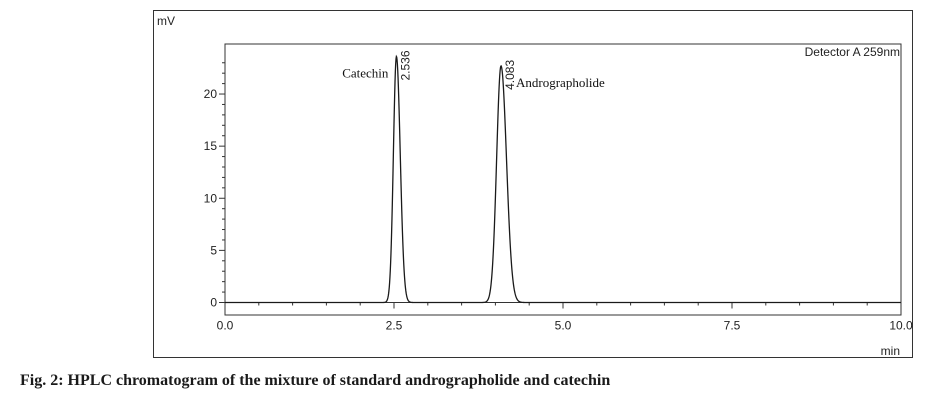 Image resolution: width=927 pixels, height=403 pixels. Describe the element at coordinates (901, 325) in the screenshot. I see `x-tick-label: 10.0` at that location.